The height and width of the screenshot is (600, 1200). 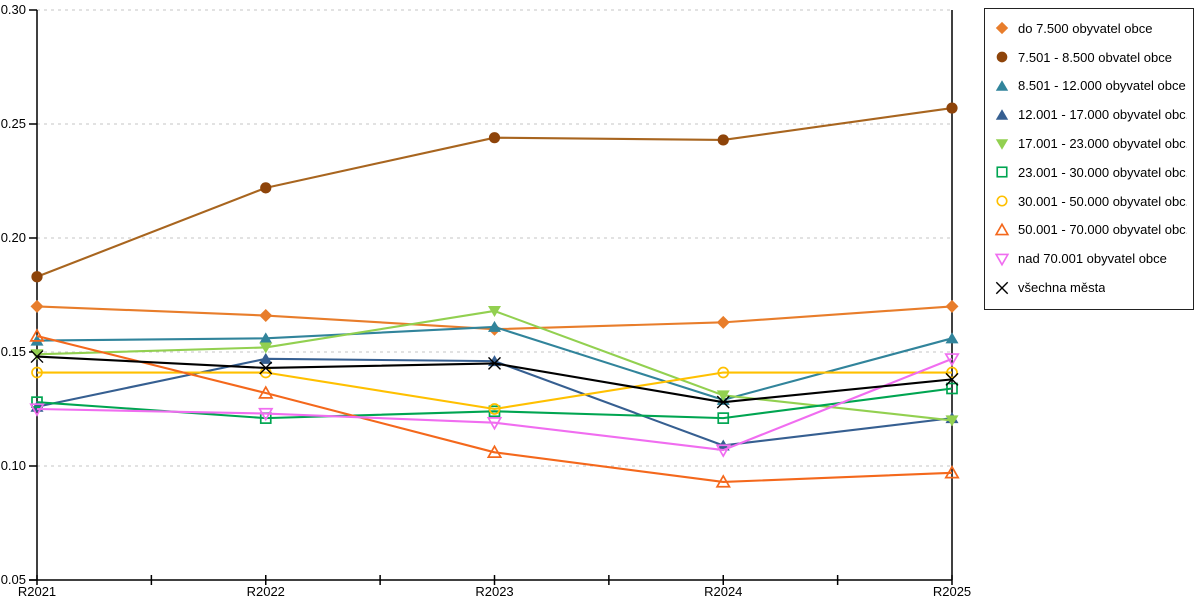 What do you see at coordinates (13, 9) in the screenshot?
I see `y-tick-label: 0.30` at bounding box center [13, 9].